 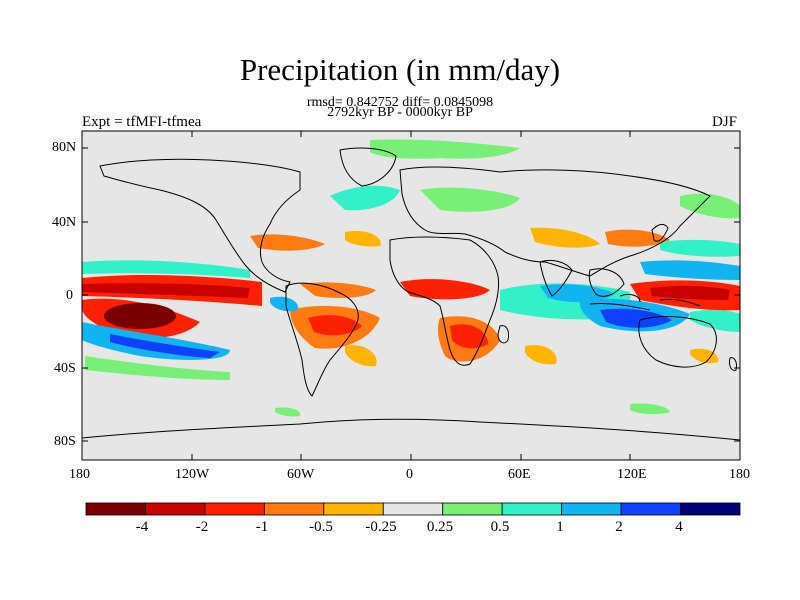 What do you see at coordinates (679, 527) in the screenshot?
I see `colorbar-label: 4` at bounding box center [679, 527].